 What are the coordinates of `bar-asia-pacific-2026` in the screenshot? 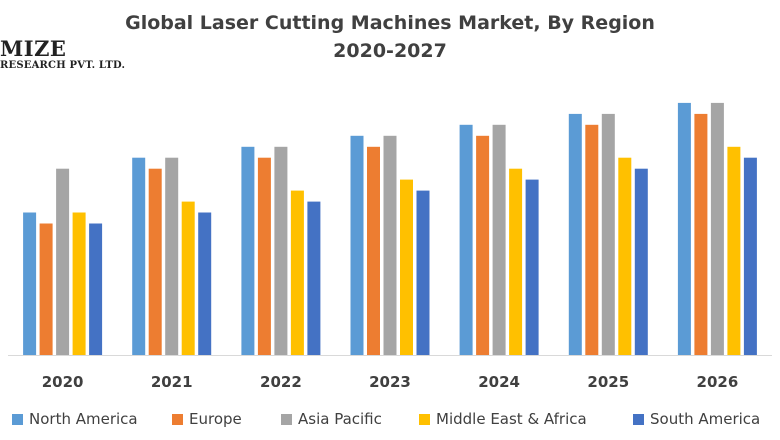 It's located at (717, 229).